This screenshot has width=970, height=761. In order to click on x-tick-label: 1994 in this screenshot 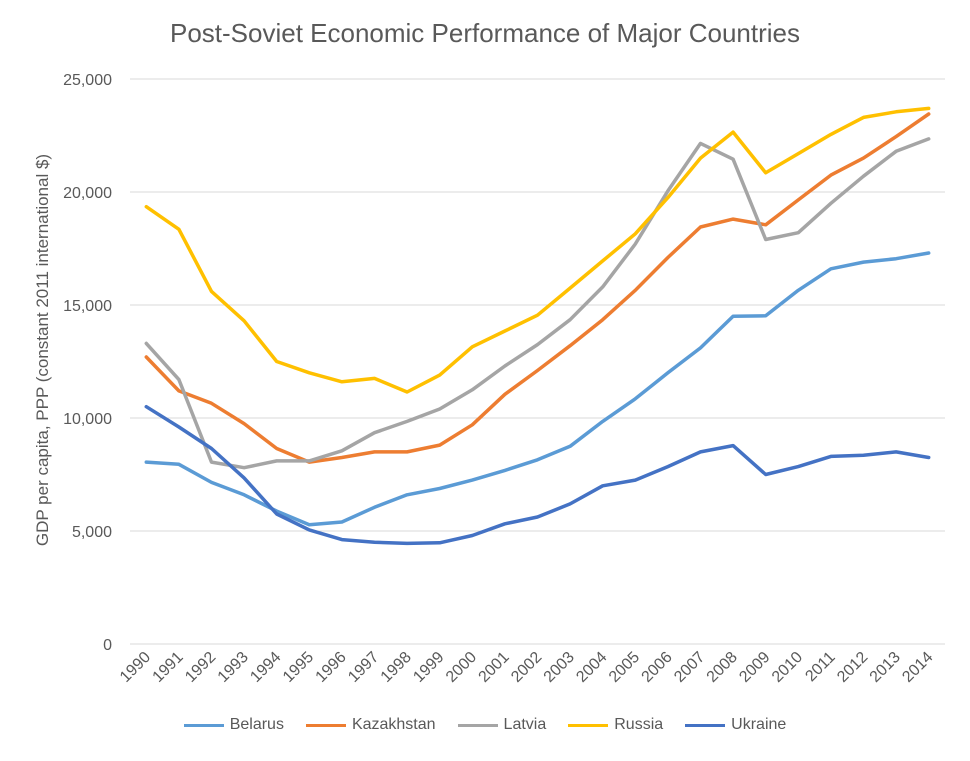, I will do `click(265, 667)`.